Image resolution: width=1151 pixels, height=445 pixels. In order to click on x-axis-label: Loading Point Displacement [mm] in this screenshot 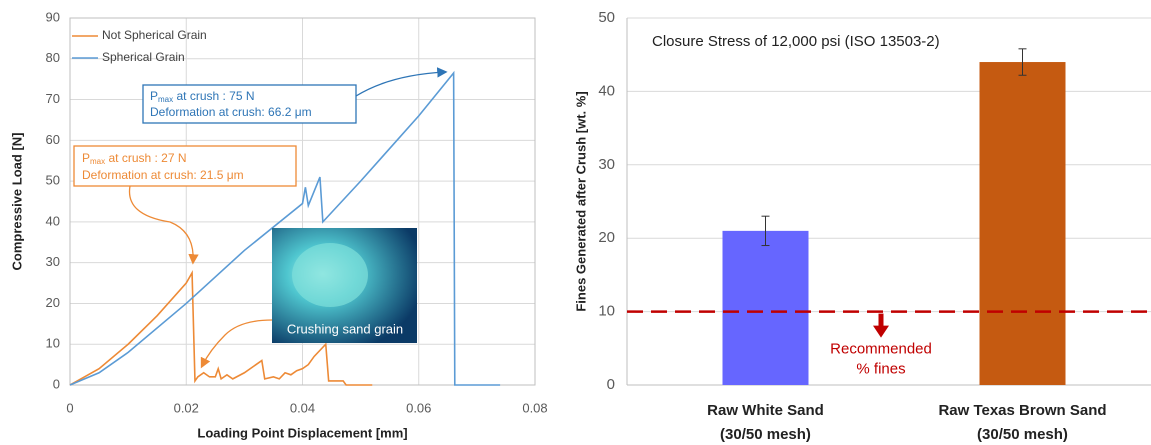, I will do `click(302, 432)`.